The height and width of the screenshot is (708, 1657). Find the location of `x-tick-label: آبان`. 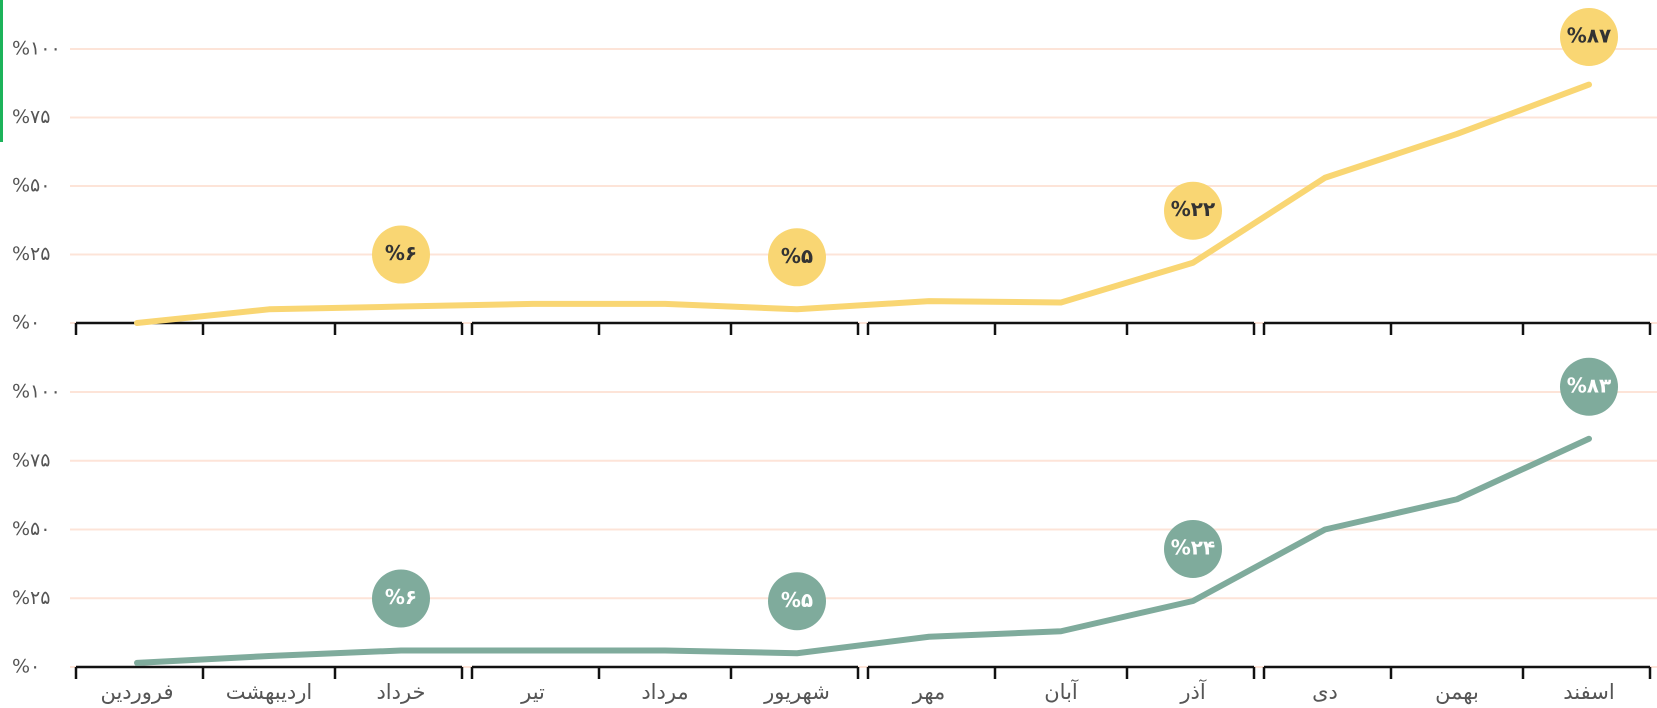

x-tick-label: آبان is located at coordinates (1061, 691).